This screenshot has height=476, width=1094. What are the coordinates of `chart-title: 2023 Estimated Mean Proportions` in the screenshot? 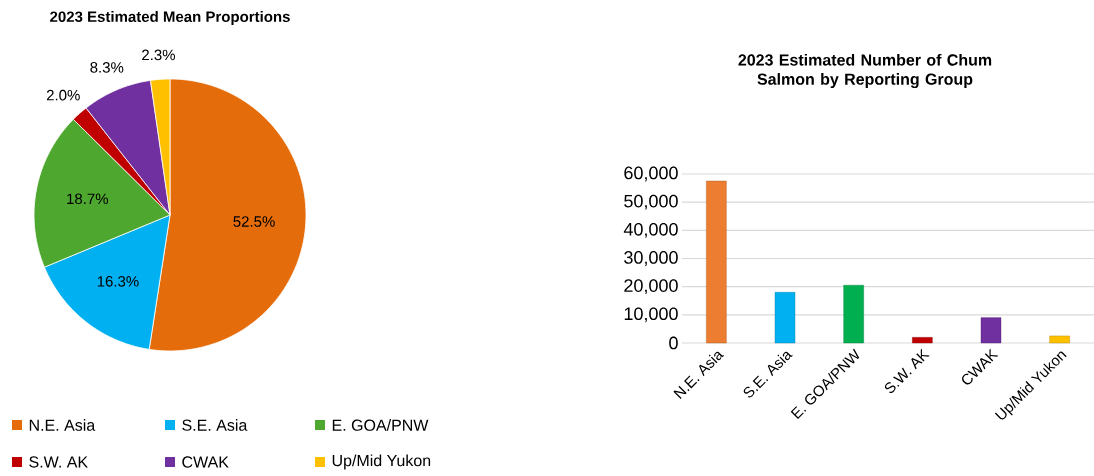 It's located at (170, 17).